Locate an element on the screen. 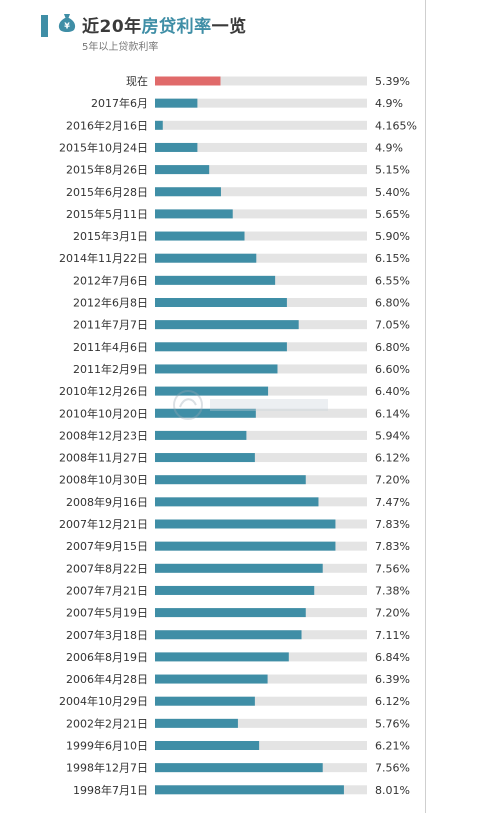 Image resolution: width=496 pixels, height=813 pixels. category-label: 2011年7月7日 is located at coordinates (110, 325).